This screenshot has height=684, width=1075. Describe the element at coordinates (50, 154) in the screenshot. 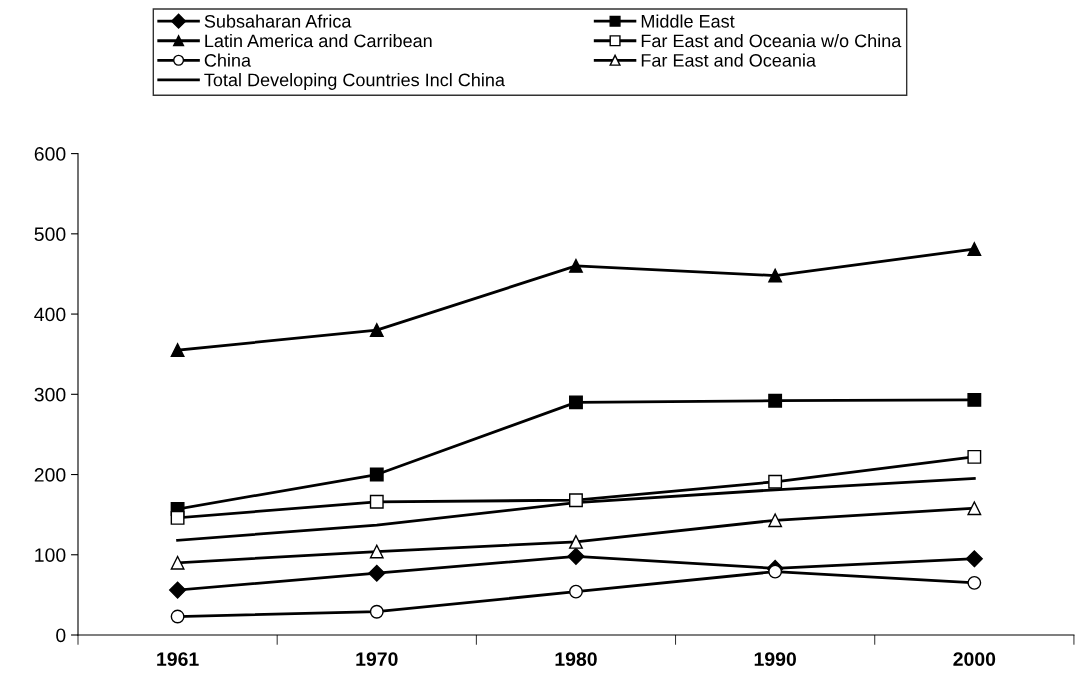

I see `y-tick-label: 600` at that location.